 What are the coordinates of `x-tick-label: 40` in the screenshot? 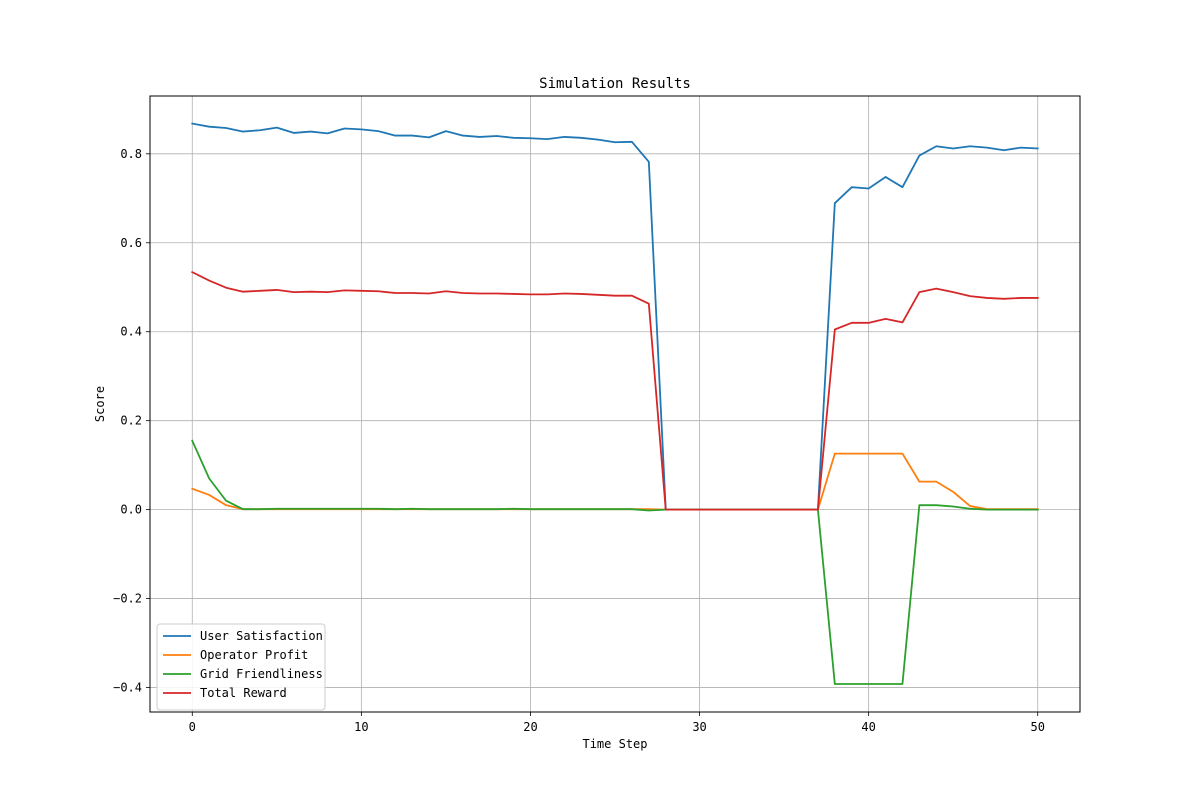 It's located at (868, 727).